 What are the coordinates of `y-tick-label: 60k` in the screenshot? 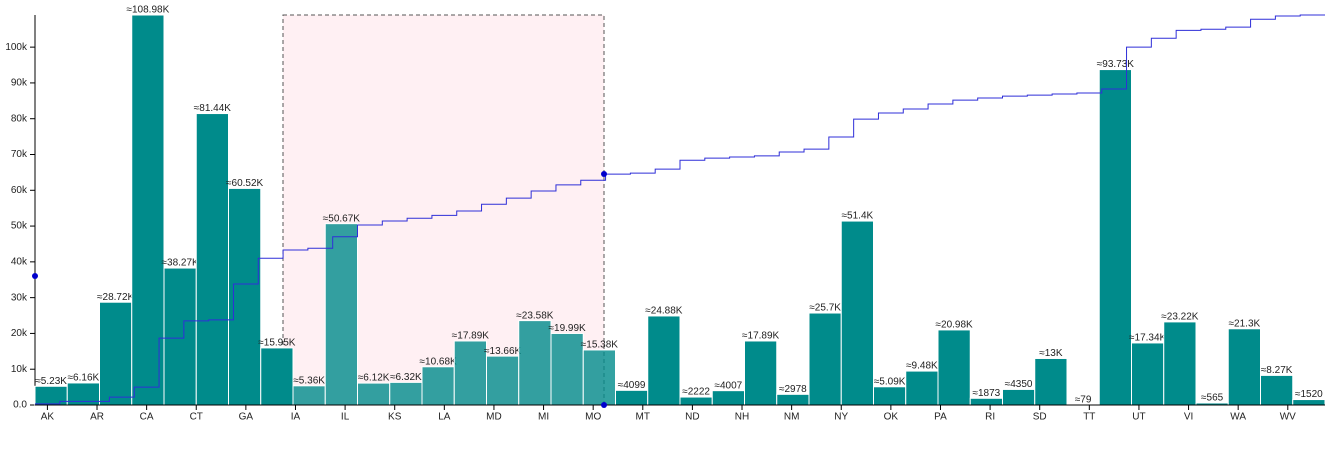 It's located at (19, 190).